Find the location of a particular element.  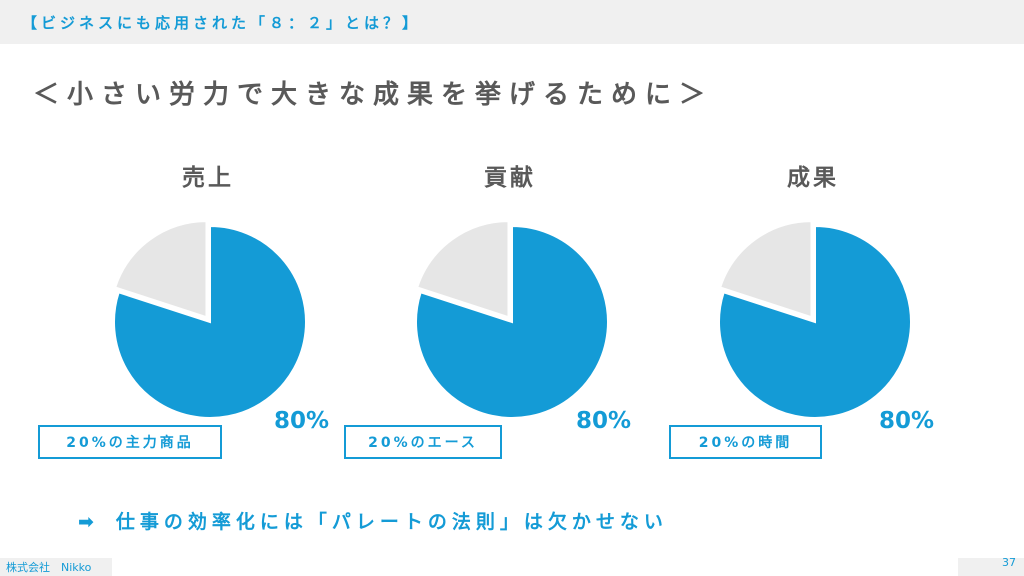

pie-value-label-results: 80% is located at coordinates (907, 421).